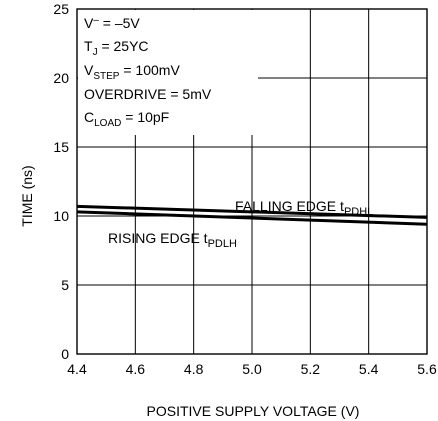 The image size is (438, 421). Describe the element at coordinates (194, 369) in the screenshot. I see `x-tick-label: 4.8` at that location.